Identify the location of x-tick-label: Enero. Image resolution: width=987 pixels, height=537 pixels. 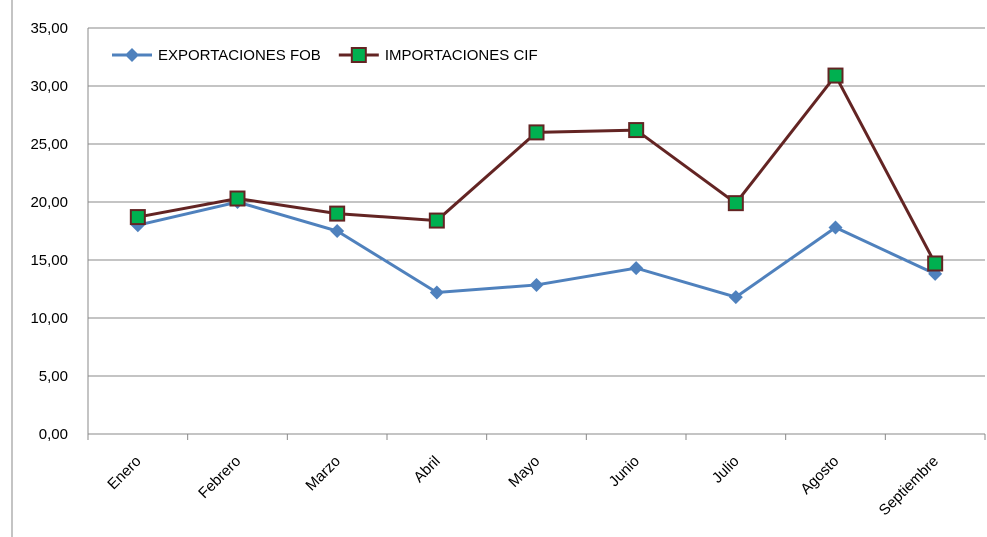
(124, 473).